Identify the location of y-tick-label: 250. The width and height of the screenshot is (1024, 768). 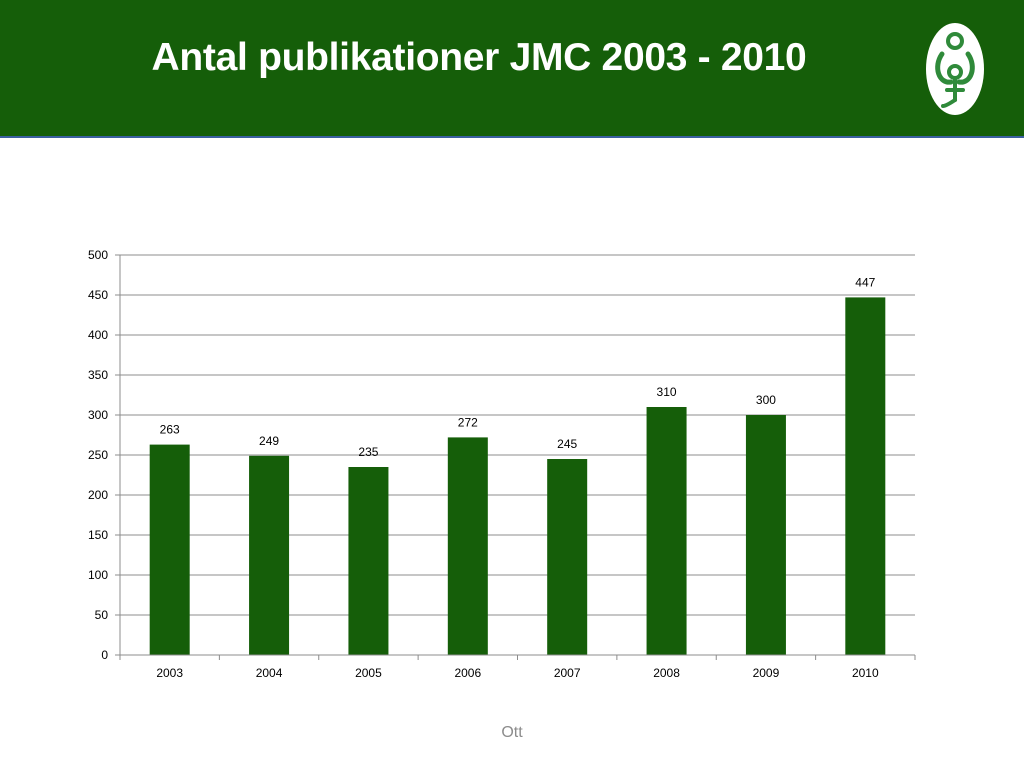
(98, 455).